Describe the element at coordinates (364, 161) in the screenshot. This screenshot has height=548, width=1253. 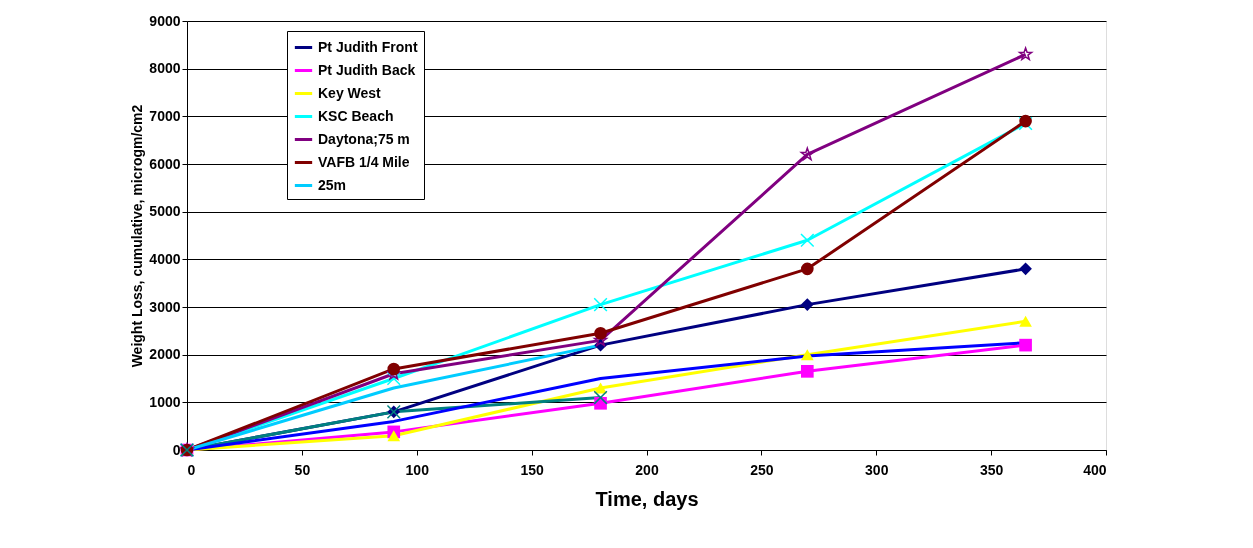
I see `legend-label: VAFB 1/4 Mile` at that location.